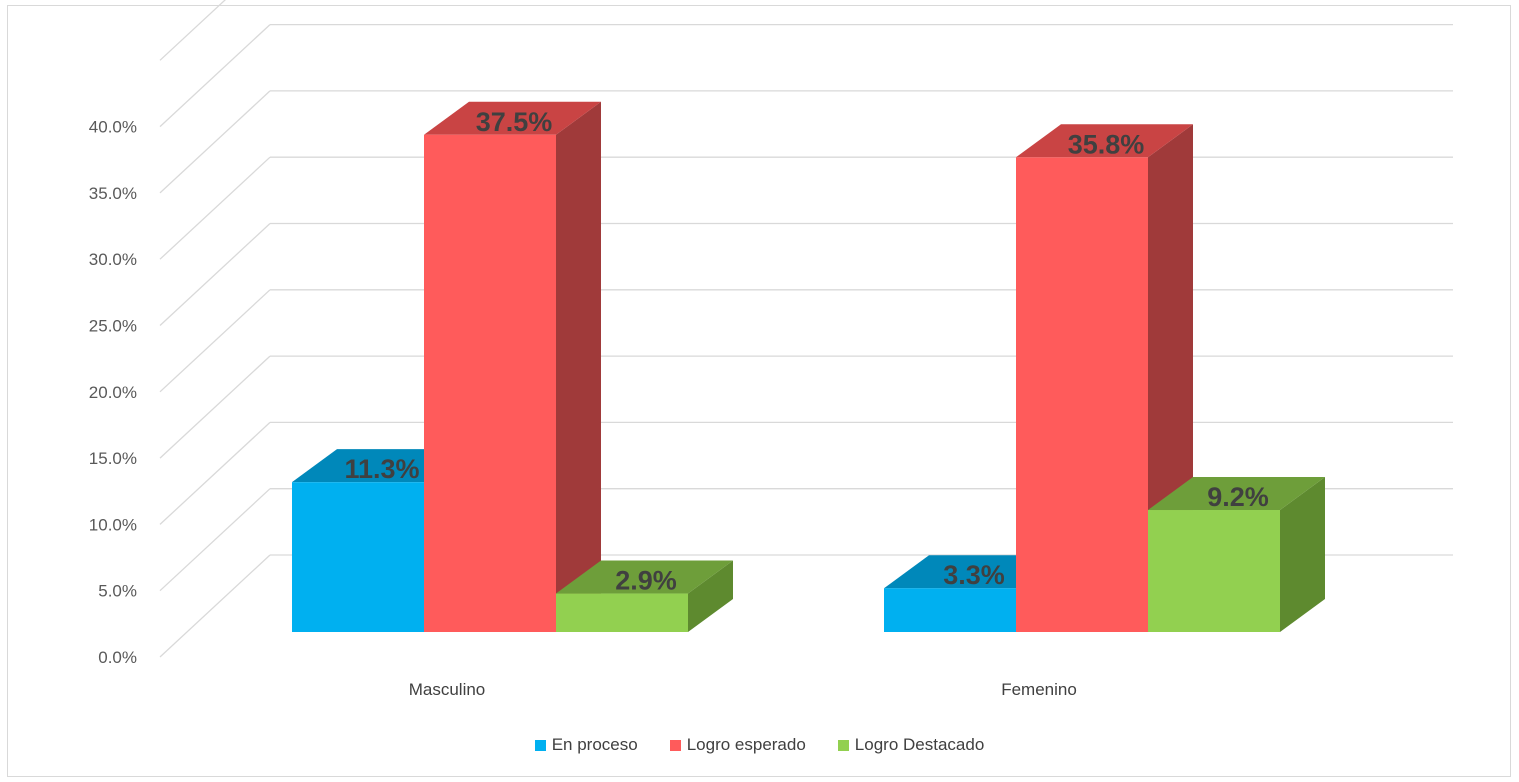  I want to click on legend-item-logro-destacado: Logro Destacado, so click(911, 745).